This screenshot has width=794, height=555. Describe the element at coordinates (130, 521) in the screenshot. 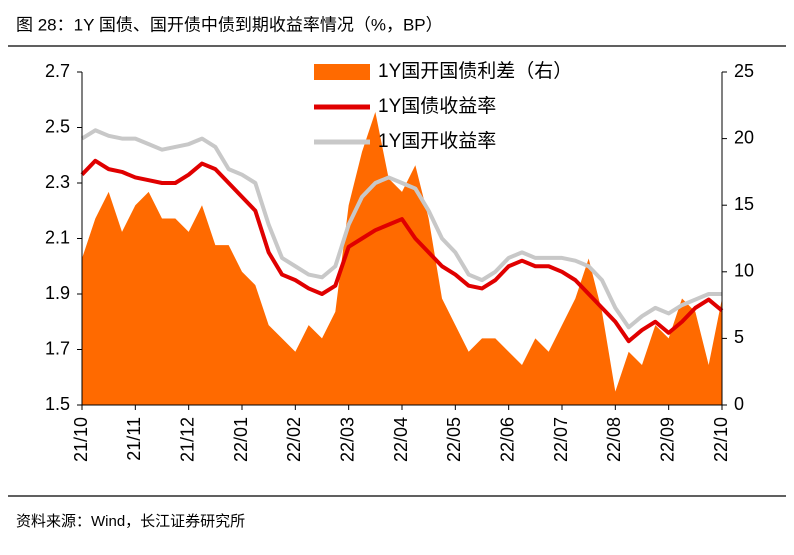

I see `source-note: 资料来源：Wind，长江证券研究所` at that location.